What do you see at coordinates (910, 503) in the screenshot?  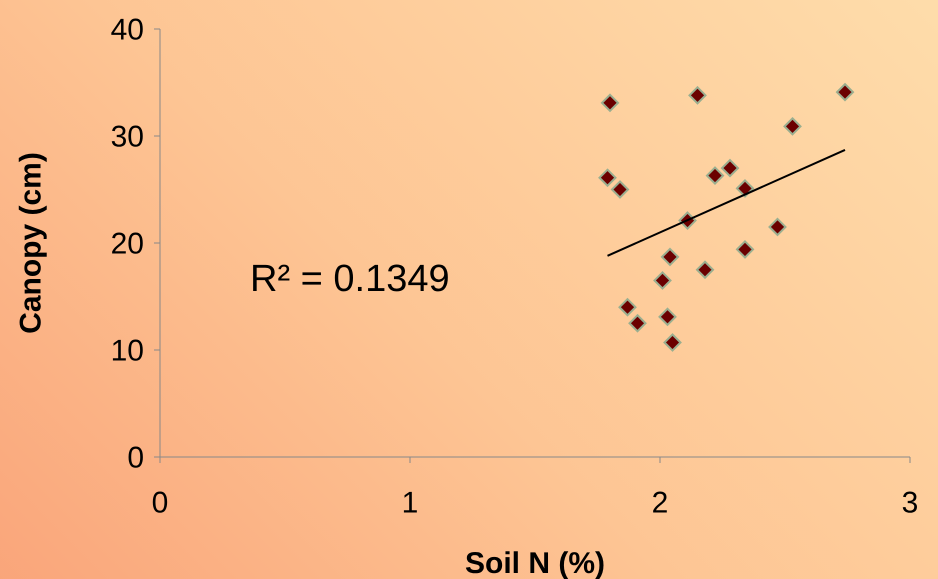 I see `x-tick-label: 3` at bounding box center [910, 503].